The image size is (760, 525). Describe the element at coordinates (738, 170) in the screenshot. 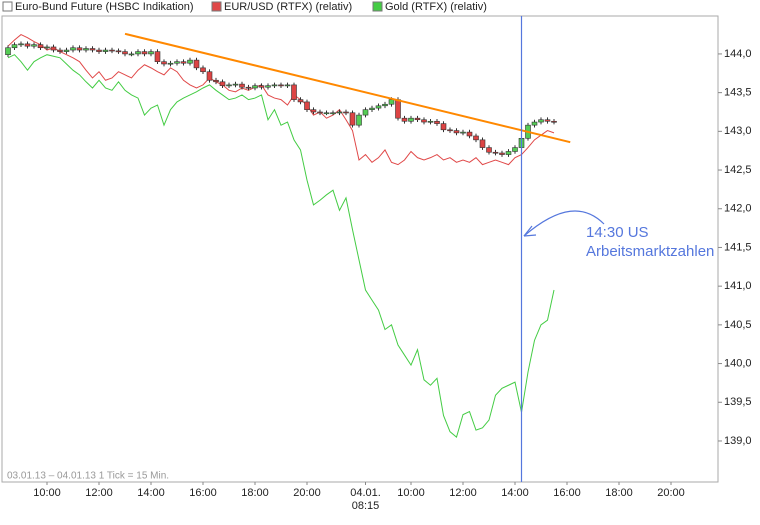

I see `y-tick-label: 142,5` at that location.